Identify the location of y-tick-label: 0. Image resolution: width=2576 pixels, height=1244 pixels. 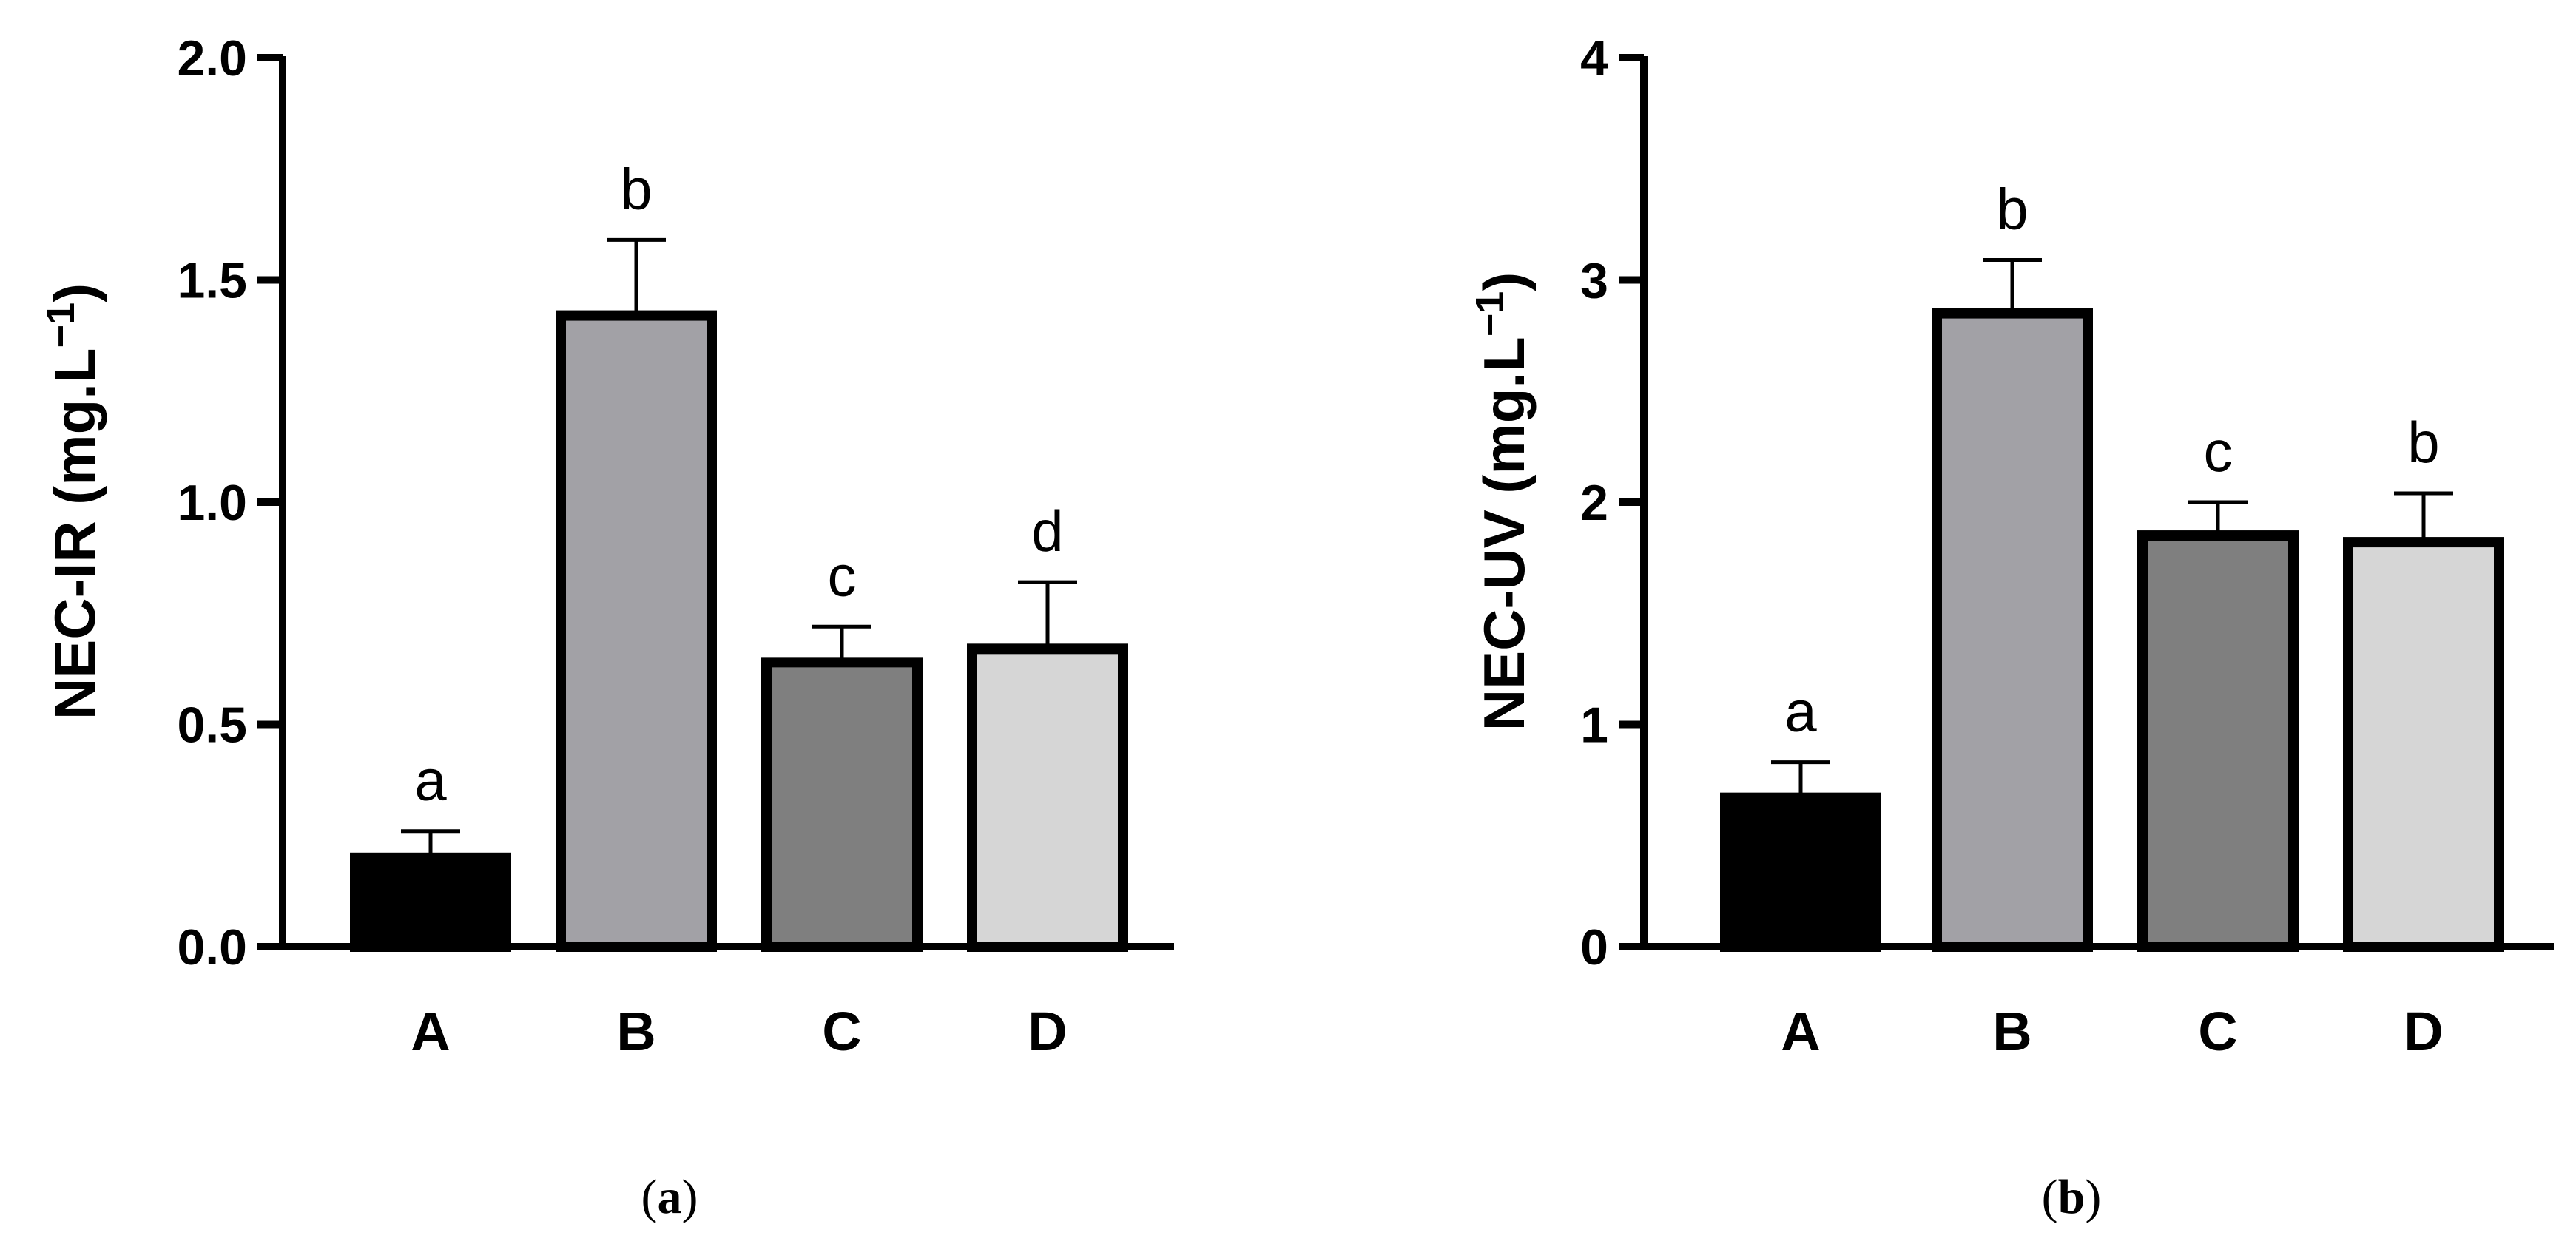
(1594, 947).